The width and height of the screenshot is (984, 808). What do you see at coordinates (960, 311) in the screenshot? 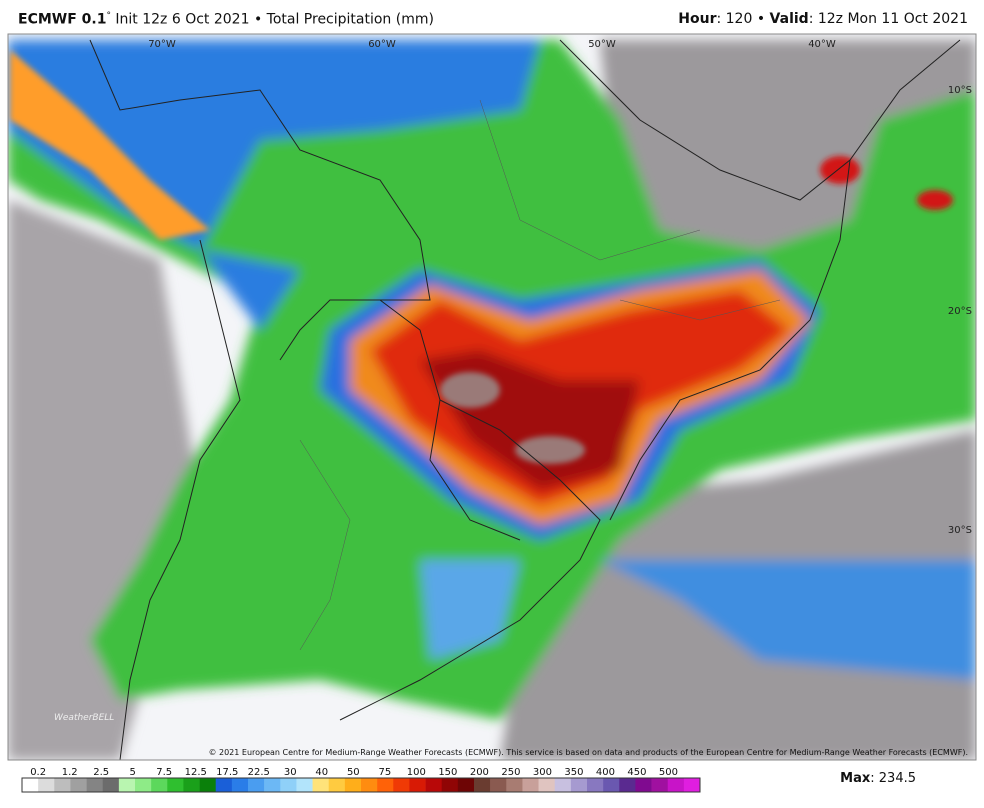
I see `lat-label: 20°S` at bounding box center [960, 311].